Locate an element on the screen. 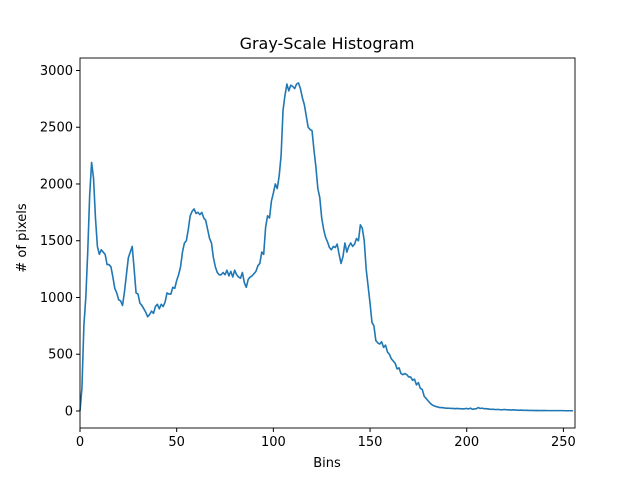  y-tick-label: 500 is located at coordinates (60, 355).